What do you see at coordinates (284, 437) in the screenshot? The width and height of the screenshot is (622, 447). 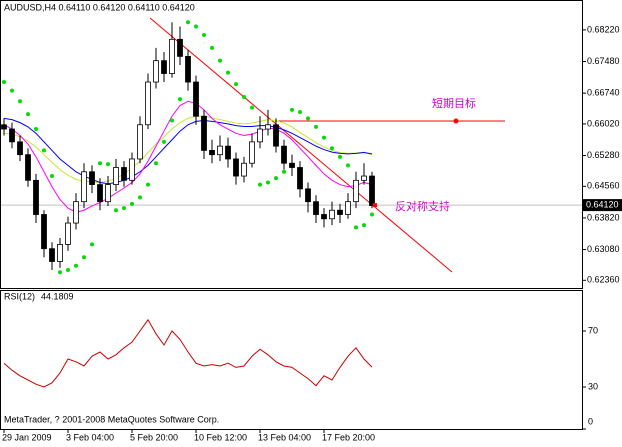 I see `x-tick-label: 13 Feb 04:00` at bounding box center [284, 437].